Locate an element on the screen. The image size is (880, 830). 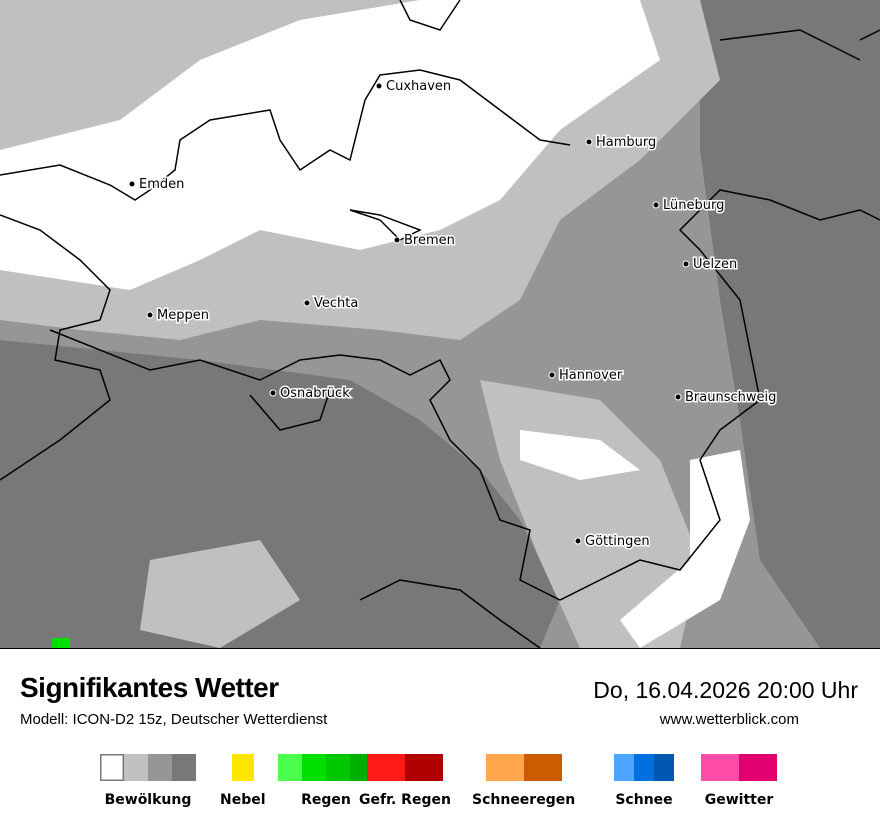
city-label: Vechta is located at coordinates (336, 303).